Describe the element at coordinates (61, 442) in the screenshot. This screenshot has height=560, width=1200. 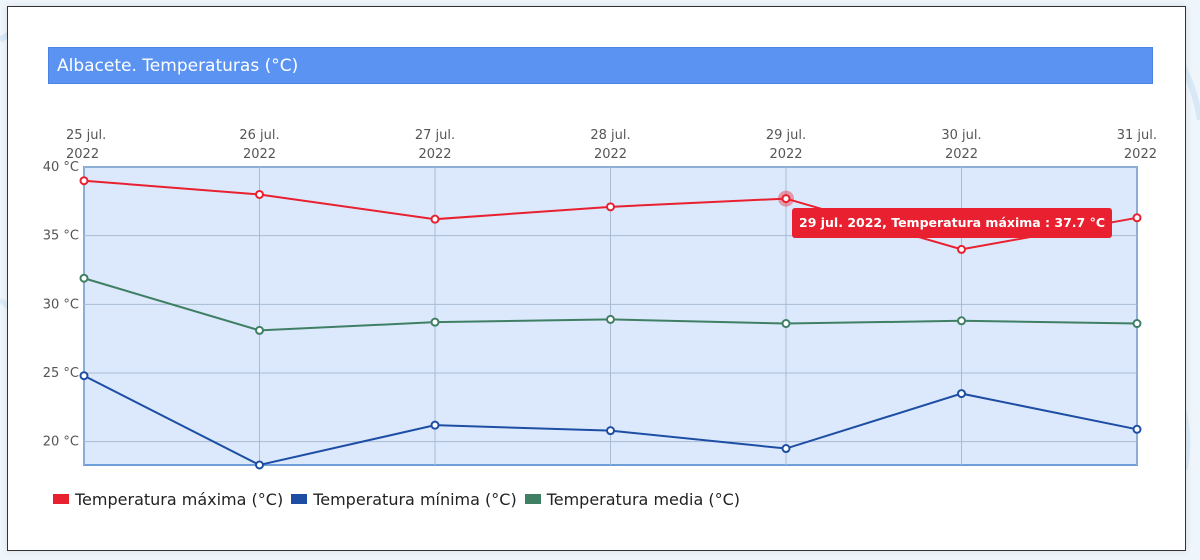
I see `y-tick-label: 20 °C` at that location.